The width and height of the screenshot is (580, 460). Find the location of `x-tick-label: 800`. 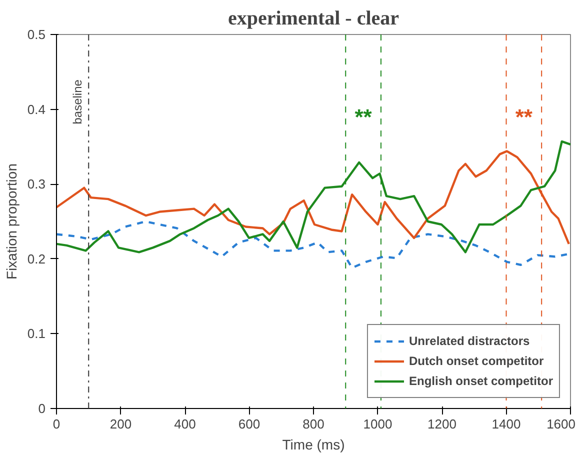

x-tick-label: 800 is located at coordinates (313, 424).